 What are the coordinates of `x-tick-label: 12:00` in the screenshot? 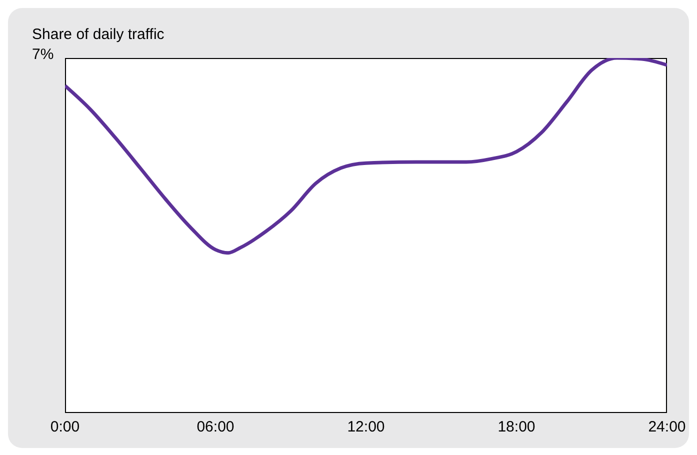 It's located at (366, 427).